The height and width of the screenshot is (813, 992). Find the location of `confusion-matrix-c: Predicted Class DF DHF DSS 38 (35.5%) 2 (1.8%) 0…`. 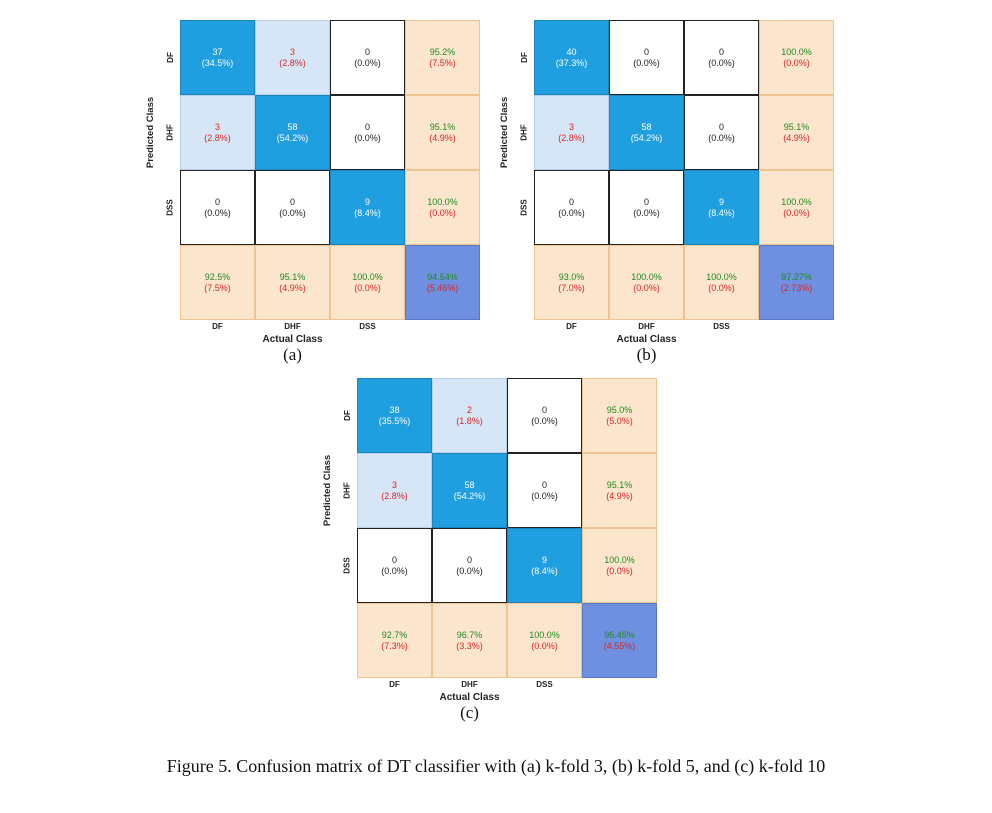

confusion-matrix-c: Predicted Class DF DHF DSS 38 (35.5%) 2 (1.8%) 0… is located at coordinates (490, 558).